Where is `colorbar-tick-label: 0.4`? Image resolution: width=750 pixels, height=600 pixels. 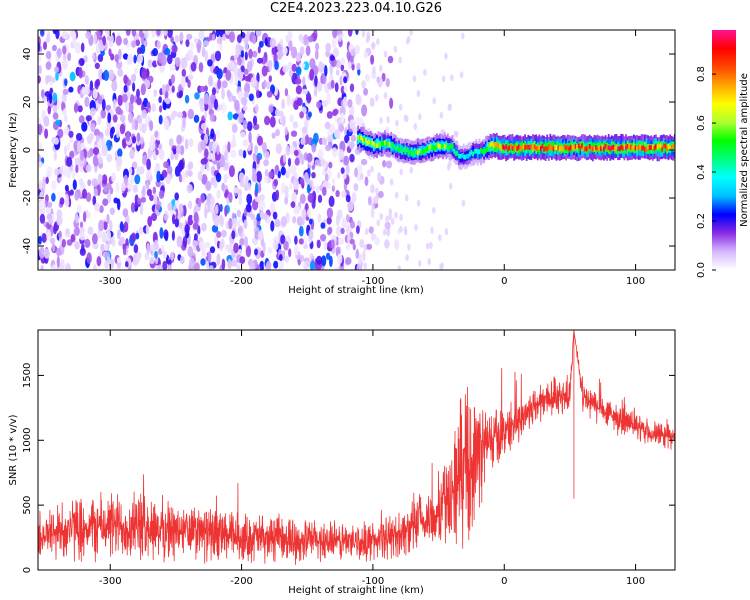
colorbar-tick-label: 0.4 is located at coordinates (701, 172).